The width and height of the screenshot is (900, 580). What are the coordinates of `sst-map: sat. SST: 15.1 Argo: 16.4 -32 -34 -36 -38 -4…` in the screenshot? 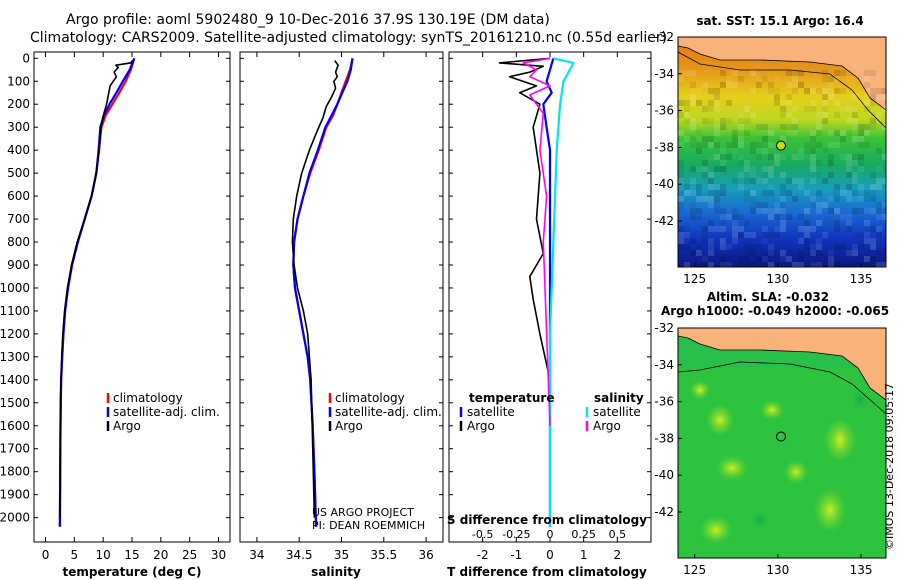 It's located at (770, 150).